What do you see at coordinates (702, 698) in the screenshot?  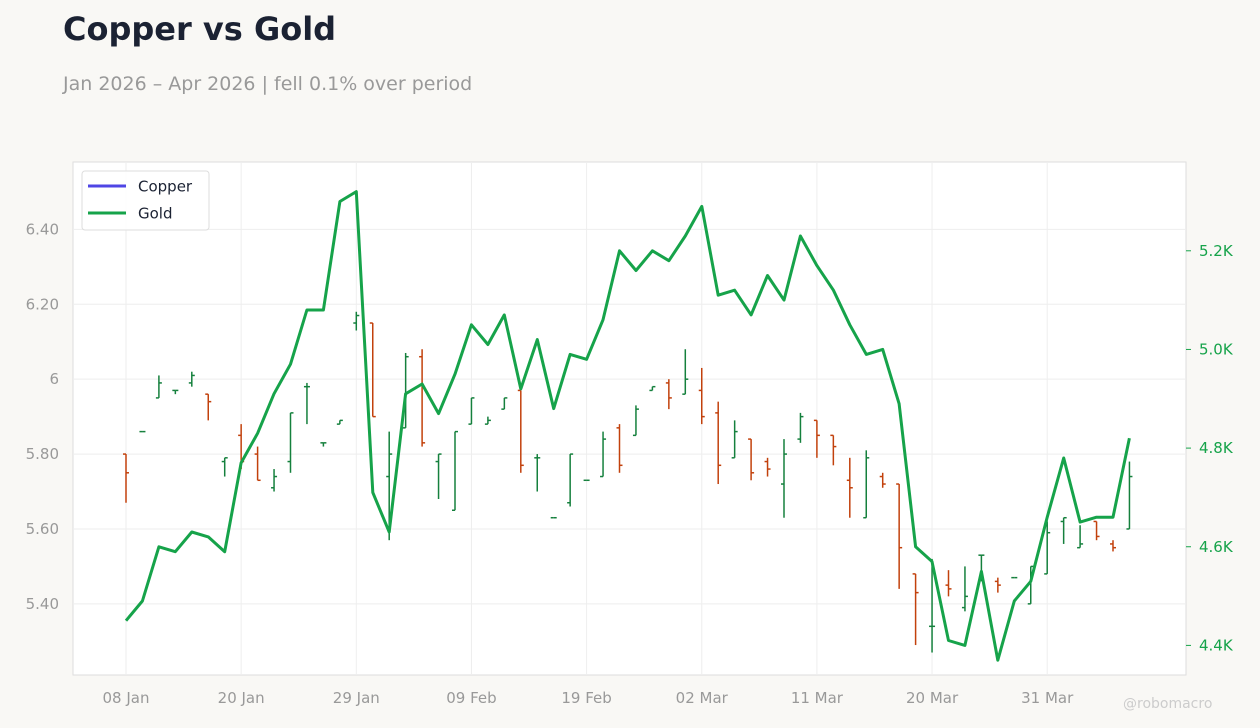 I see `x-tick-label: 02 Mar` at bounding box center [702, 698].